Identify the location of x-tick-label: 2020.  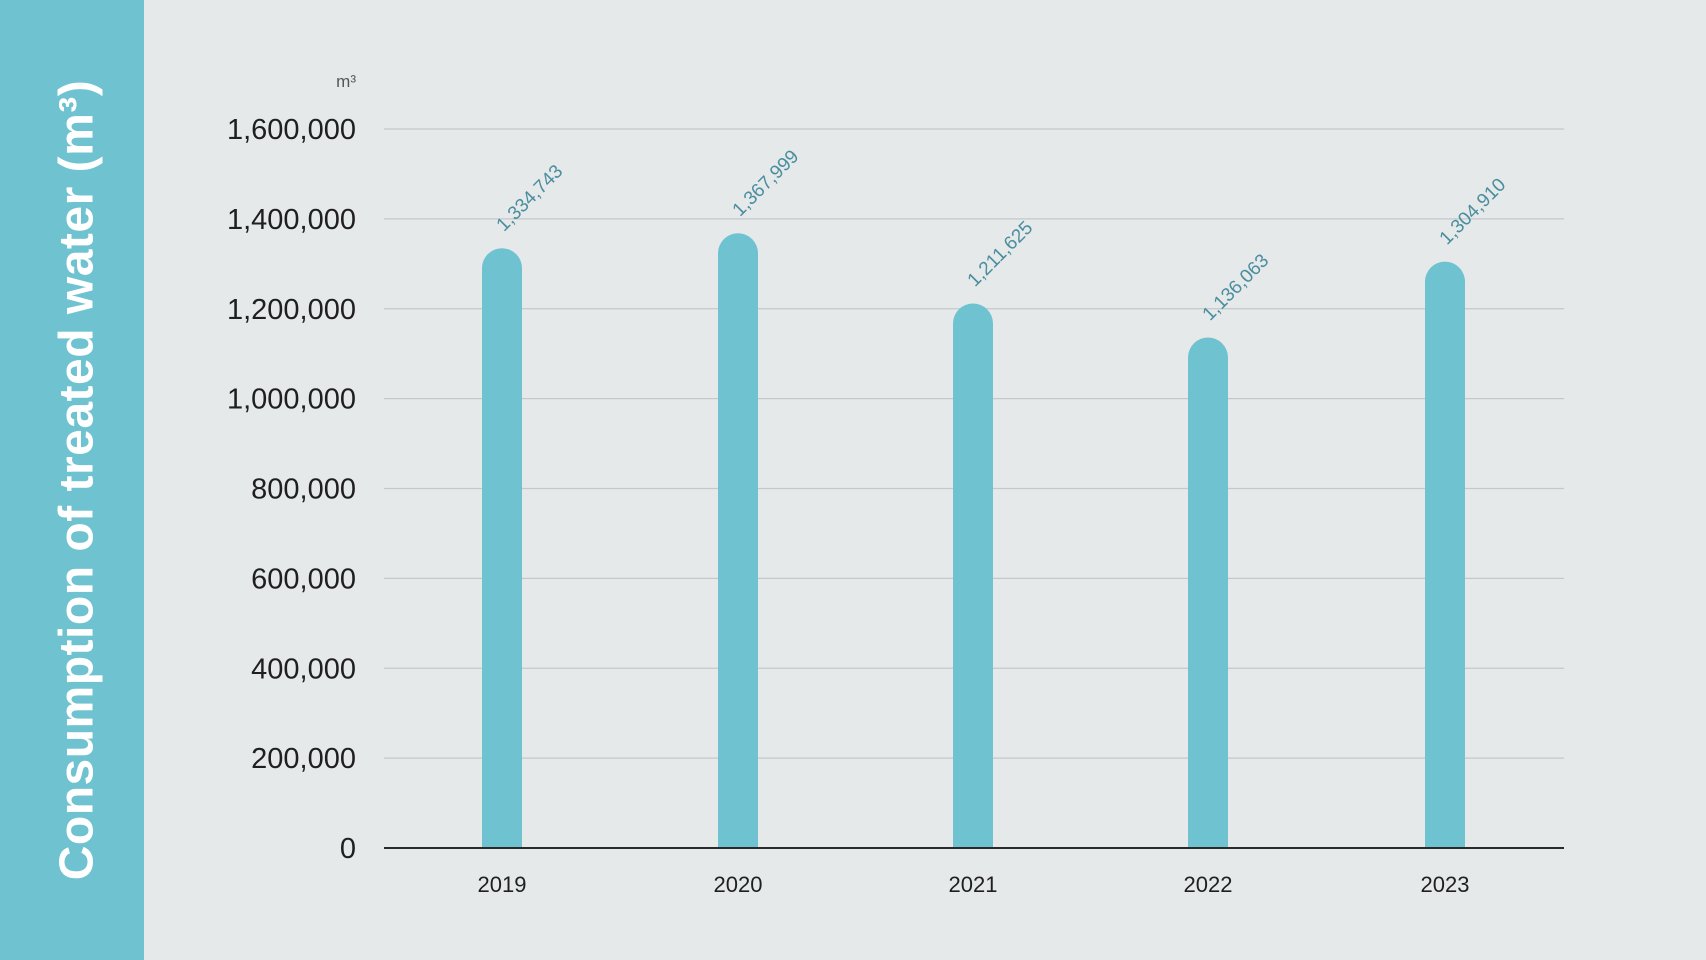
(738, 884).